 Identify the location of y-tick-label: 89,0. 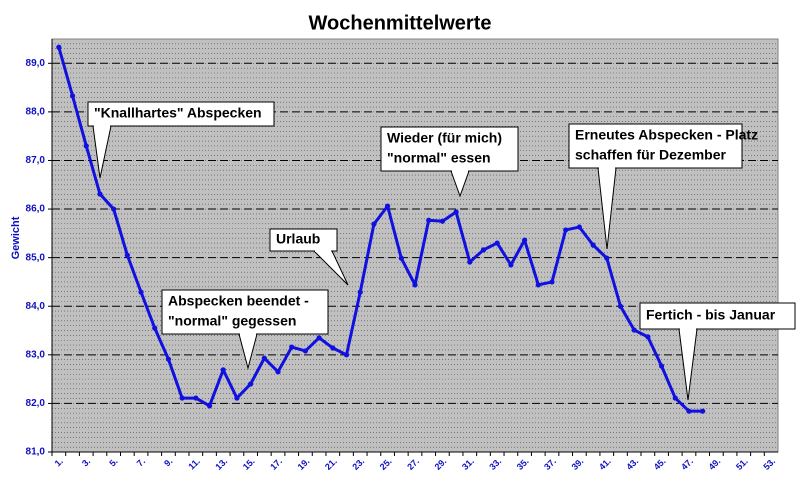
(36, 63).